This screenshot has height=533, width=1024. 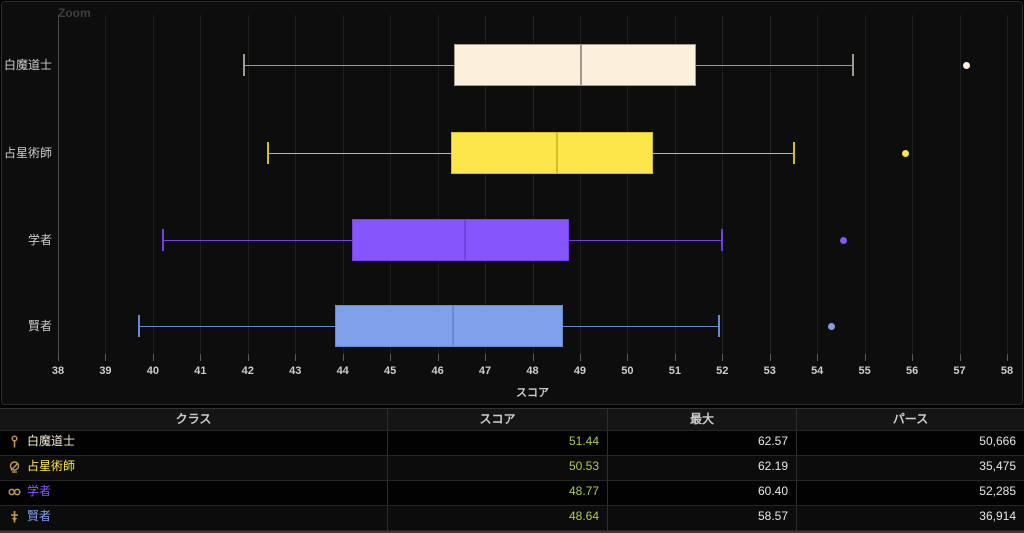 What do you see at coordinates (193, 468) in the screenshot?
I see `class-cell: 占星術師` at bounding box center [193, 468].